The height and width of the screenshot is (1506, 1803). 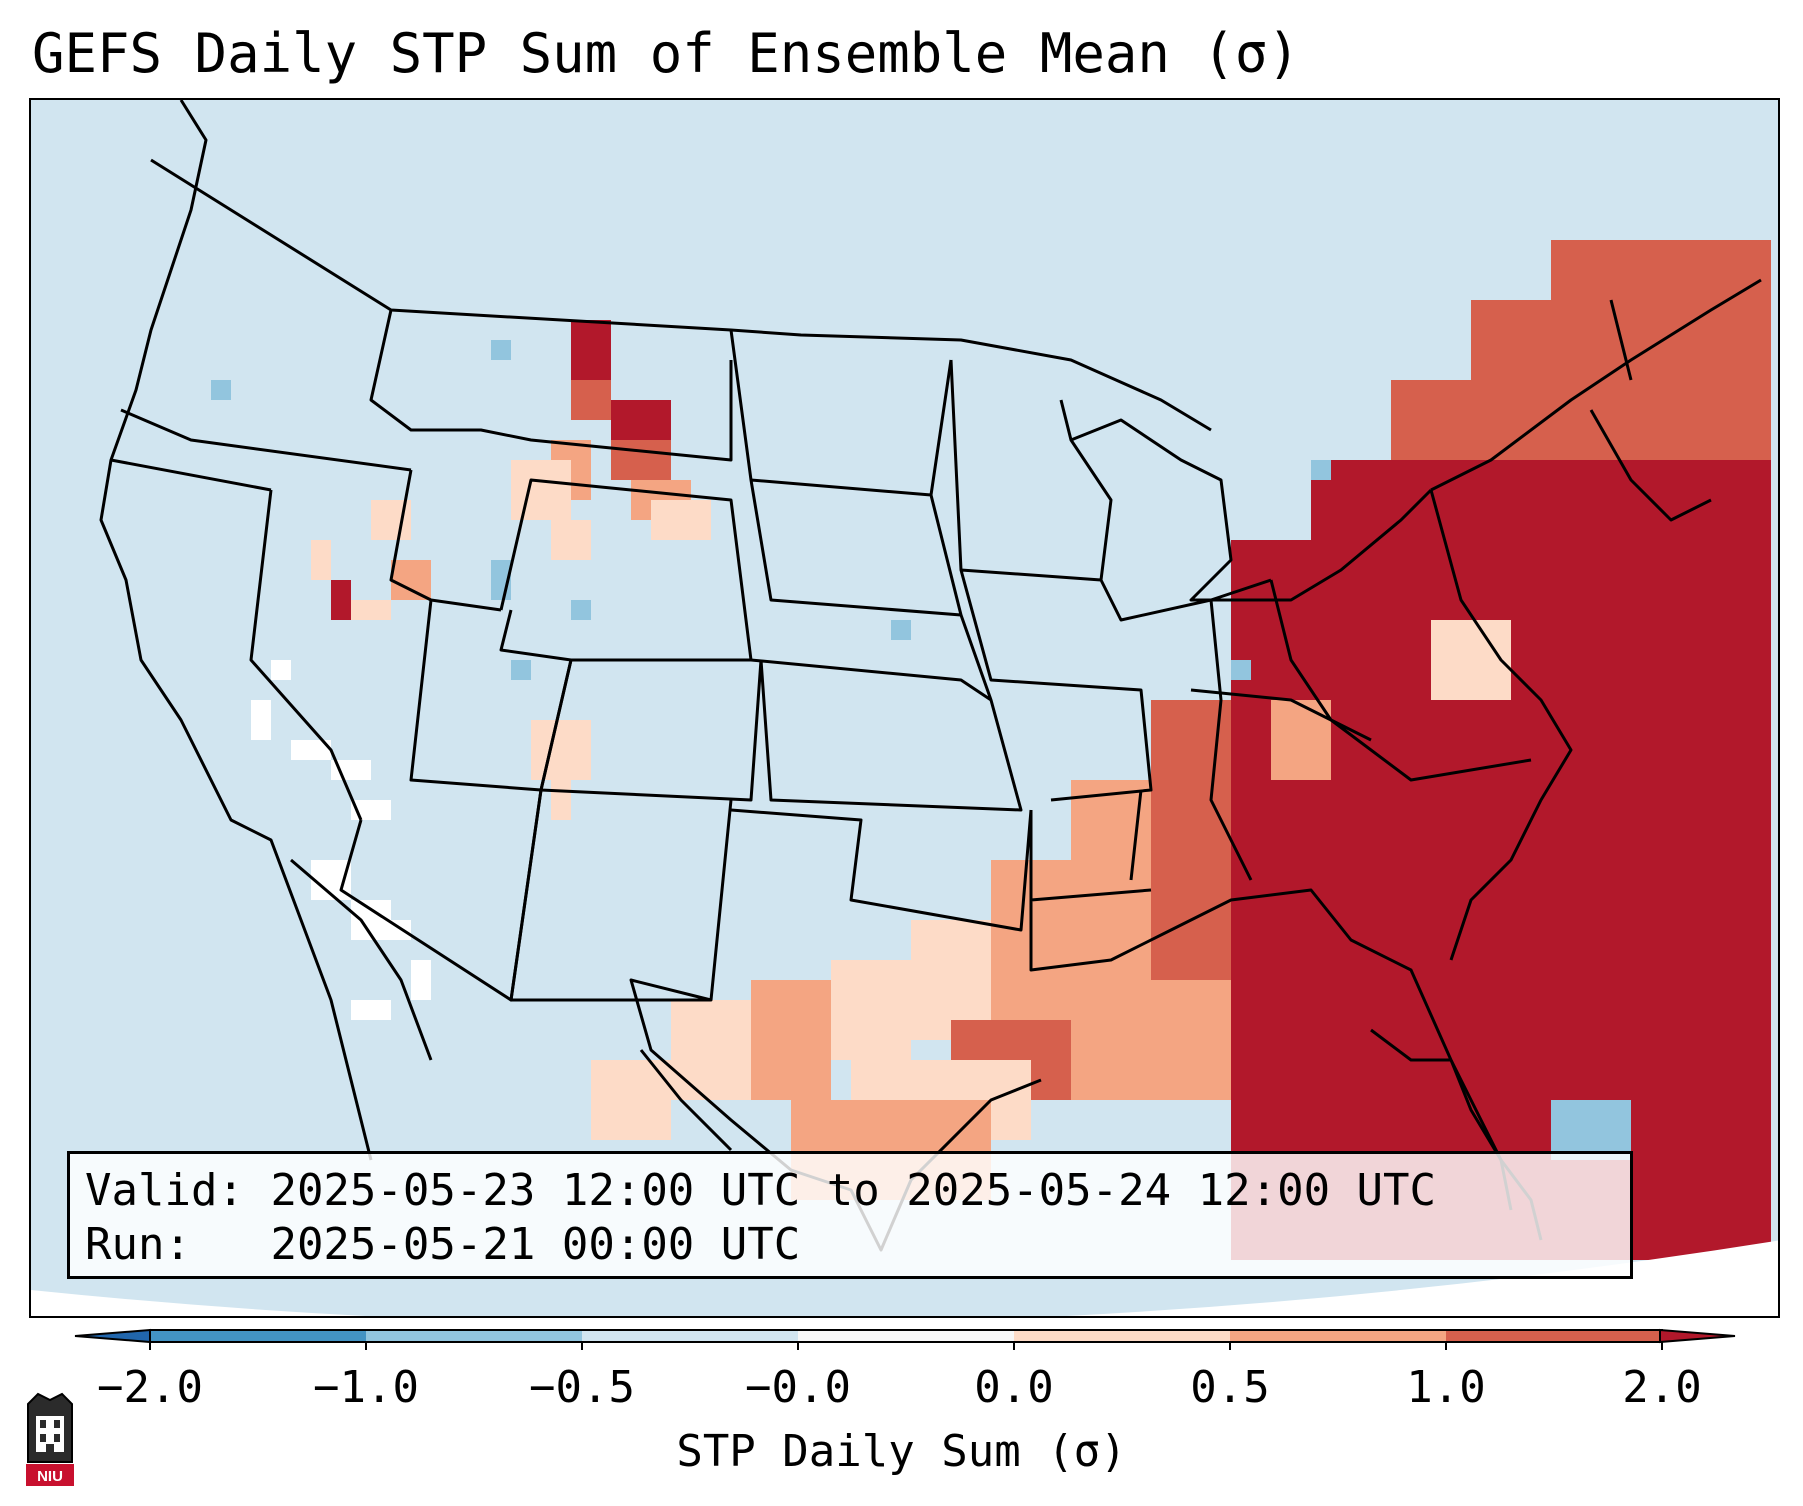 I want to click on colorbar-bins, so click(x=906, y=1336).